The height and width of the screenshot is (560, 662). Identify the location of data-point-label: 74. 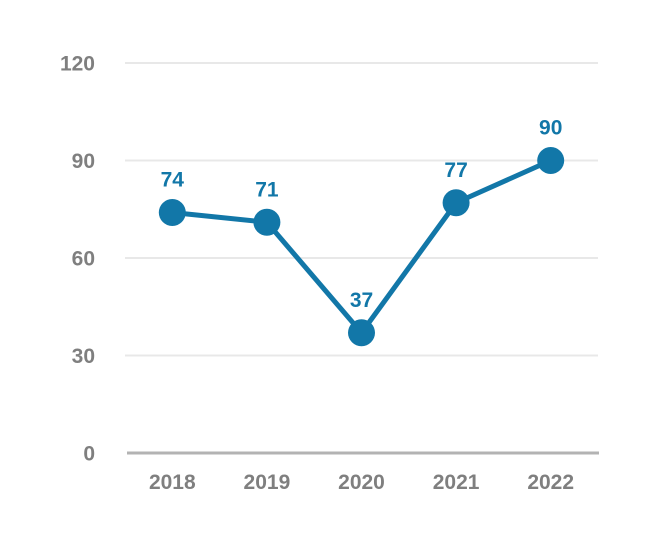
(173, 180).